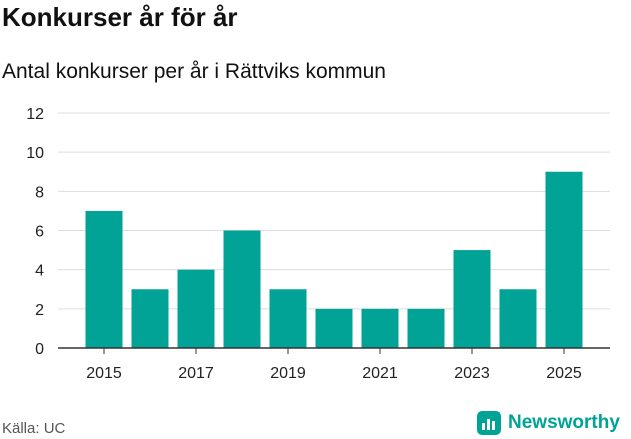 The image size is (631, 439). Describe the element at coordinates (39, 310) in the screenshot. I see `y-tick-label-2: 2` at that location.